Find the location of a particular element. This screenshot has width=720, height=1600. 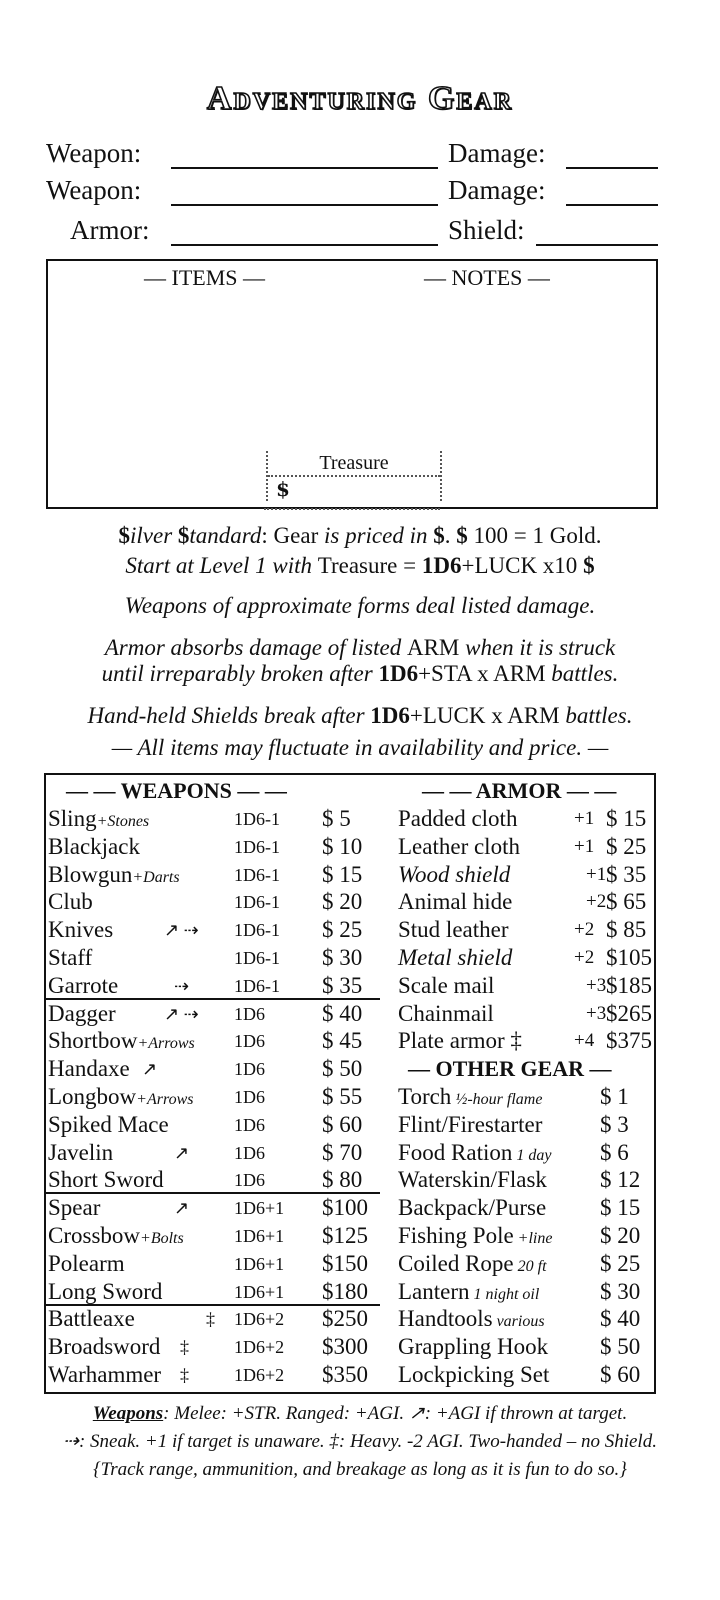

weapon-row: Polearm 1D6+1 $150 is located at coordinates (350, 1264).